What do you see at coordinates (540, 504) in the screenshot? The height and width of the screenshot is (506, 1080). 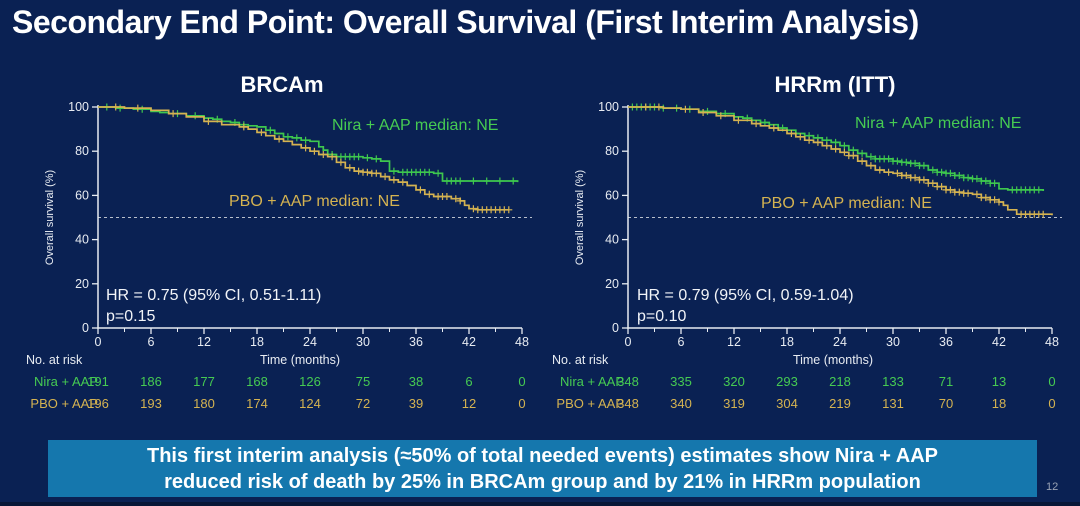 I see `slide-bottom-edge` at bounding box center [540, 504].